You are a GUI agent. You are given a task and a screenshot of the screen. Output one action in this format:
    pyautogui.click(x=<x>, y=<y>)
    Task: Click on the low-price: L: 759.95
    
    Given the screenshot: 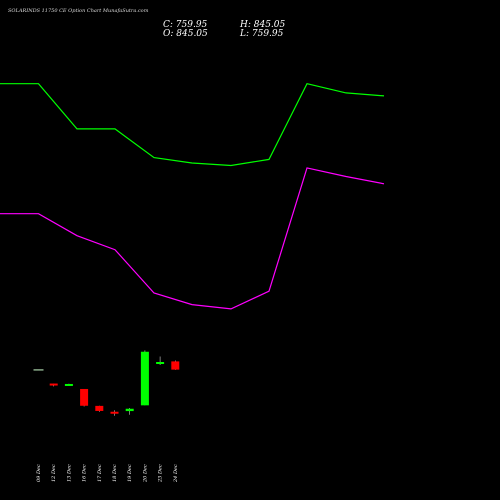 What is the action you would take?
    pyautogui.click(x=262, y=34)
    